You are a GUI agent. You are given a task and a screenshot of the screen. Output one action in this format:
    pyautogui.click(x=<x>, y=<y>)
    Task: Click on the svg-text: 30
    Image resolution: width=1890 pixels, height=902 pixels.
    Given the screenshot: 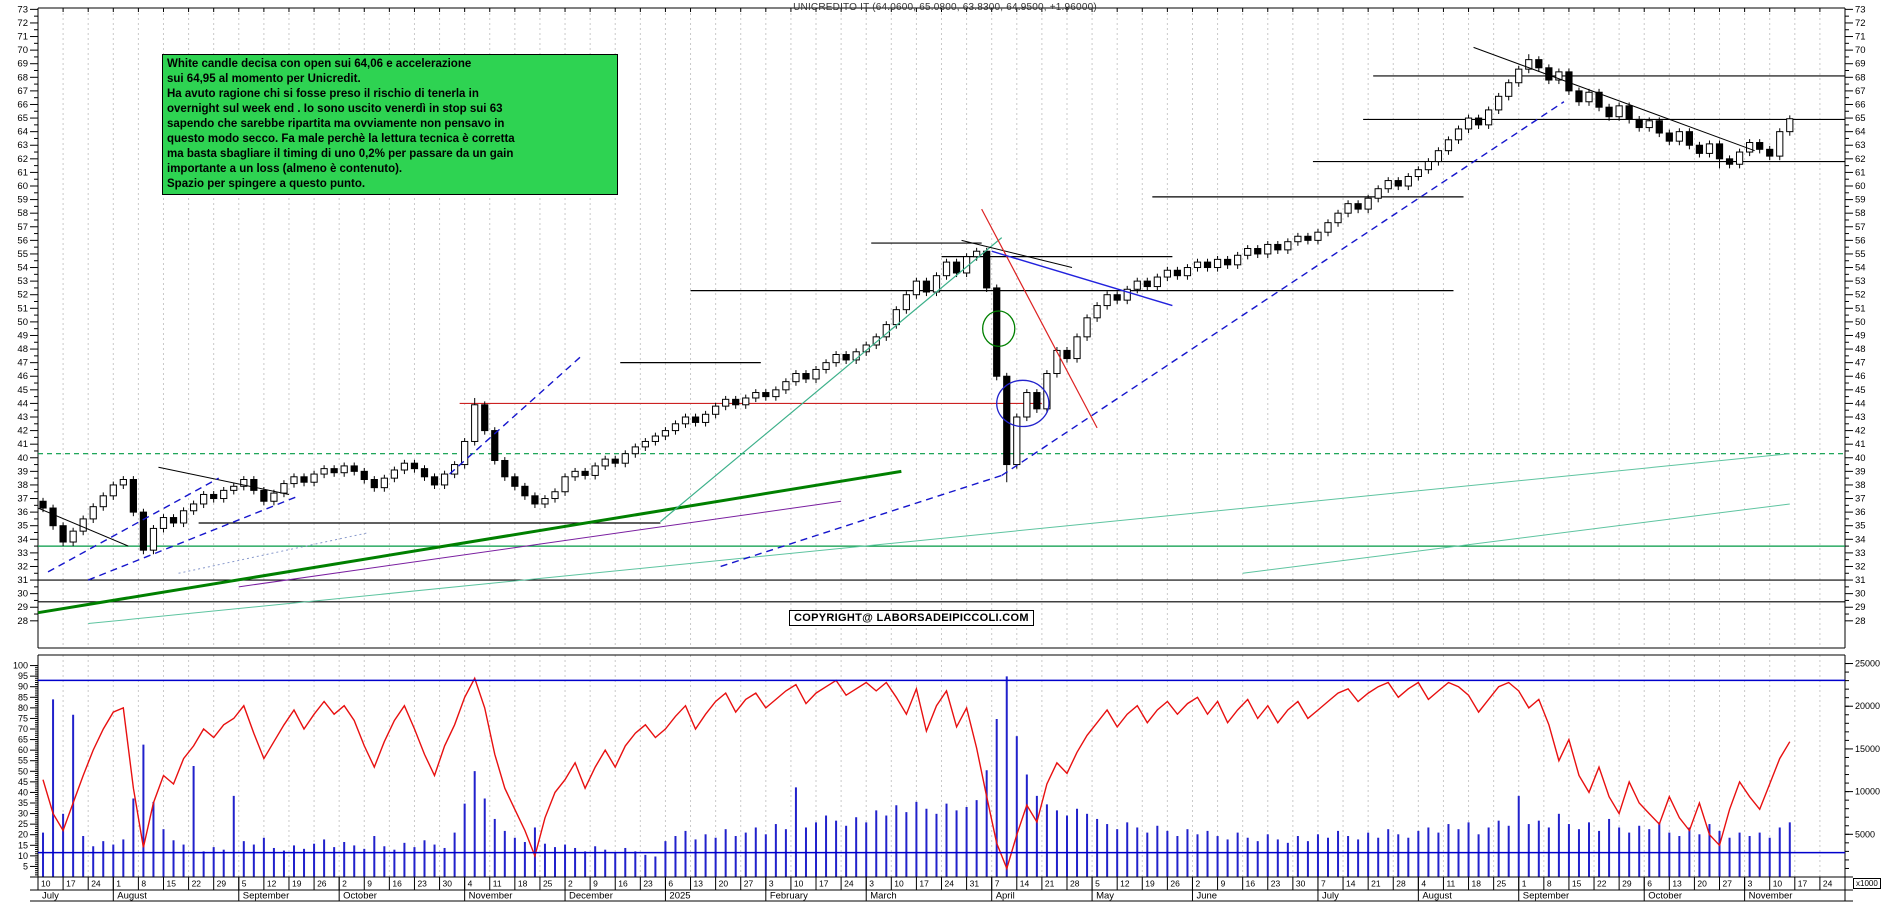 What is the action you would take?
    pyautogui.click(x=1860, y=594)
    